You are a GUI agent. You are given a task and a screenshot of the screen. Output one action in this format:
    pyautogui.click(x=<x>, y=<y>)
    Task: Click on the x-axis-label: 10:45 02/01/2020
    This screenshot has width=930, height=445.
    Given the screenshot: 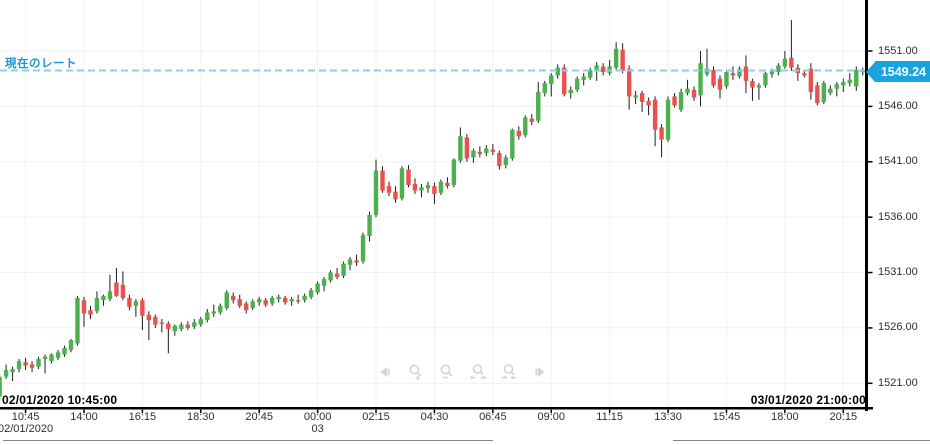 What is the action you would take?
    pyautogui.click(x=27, y=423)
    